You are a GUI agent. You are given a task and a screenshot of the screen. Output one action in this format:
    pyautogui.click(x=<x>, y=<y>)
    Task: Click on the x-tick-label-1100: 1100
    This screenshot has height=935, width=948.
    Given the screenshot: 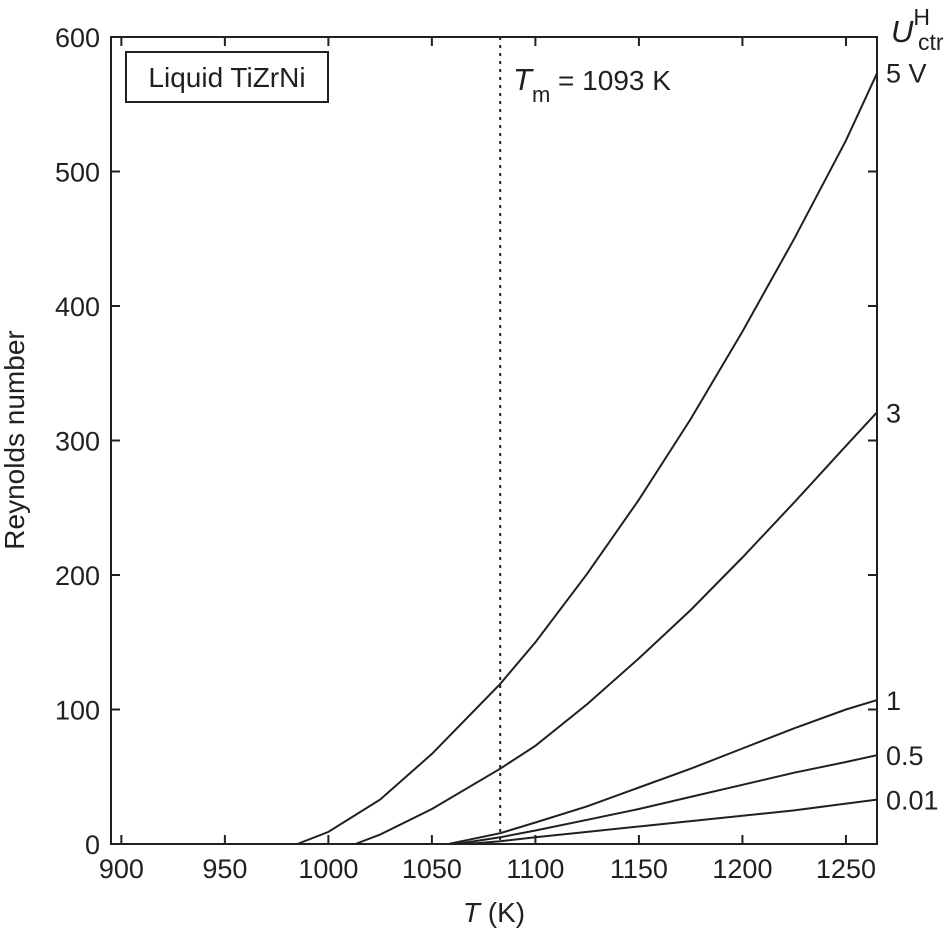 What is the action you would take?
    pyautogui.click(x=535, y=869)
    